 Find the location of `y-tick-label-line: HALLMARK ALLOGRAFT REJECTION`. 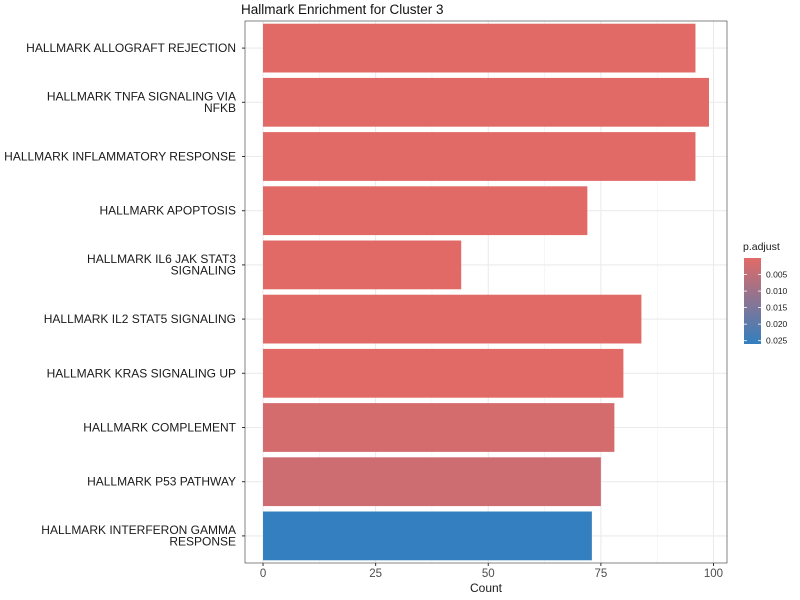

y-tick-label-line: HALLMARK ALLOGRAFT REJECTION is located at coordinates (131, 48).